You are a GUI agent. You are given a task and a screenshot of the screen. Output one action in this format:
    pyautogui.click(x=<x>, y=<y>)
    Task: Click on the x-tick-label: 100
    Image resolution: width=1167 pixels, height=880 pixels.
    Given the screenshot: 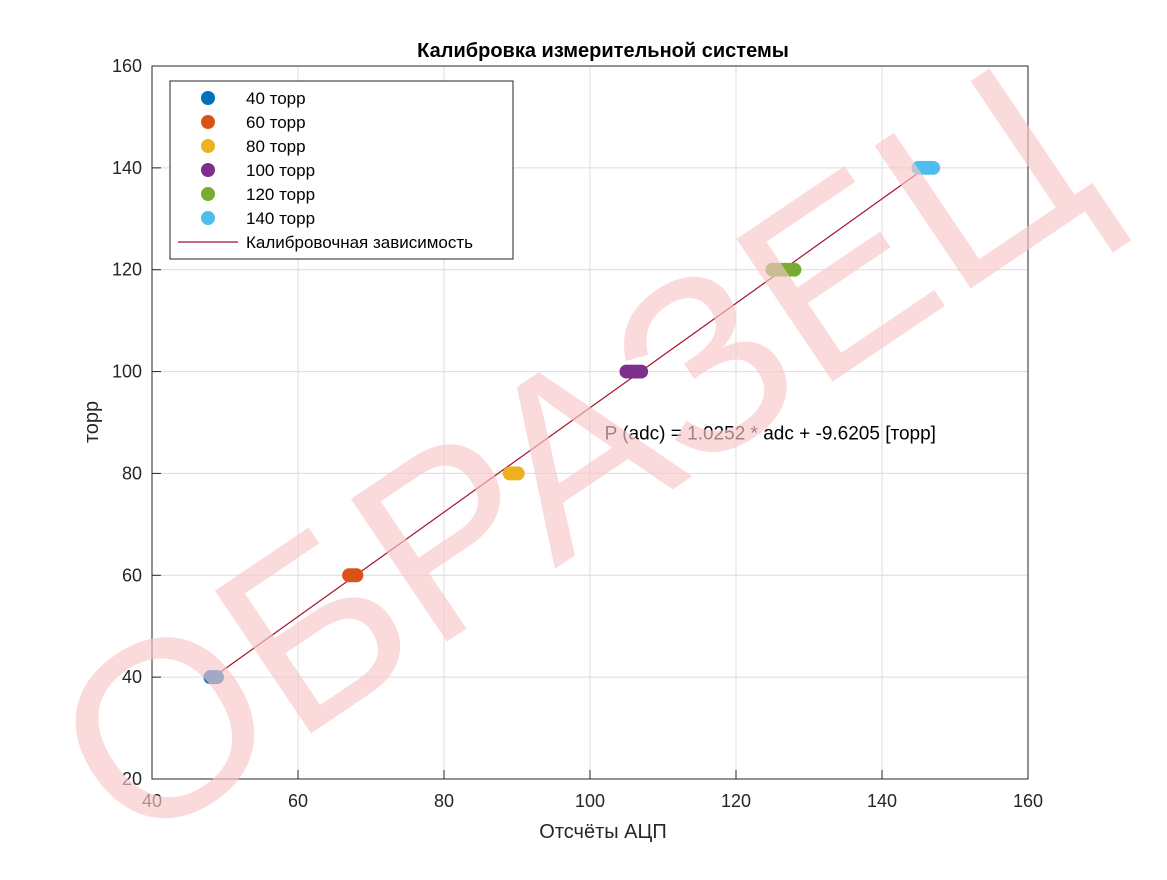 What is the action you would take?
    pyautogui.click(x=590, y=801)
    